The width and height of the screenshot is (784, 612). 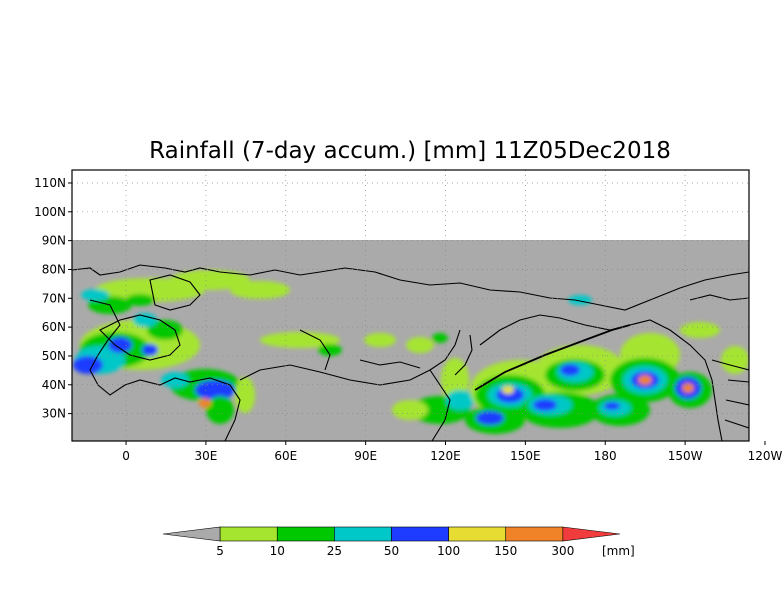 What do you see at coordinates (126, 456) in the screenshot?
I see `lon-tick-label: 0` at bounding box center [126, 456].